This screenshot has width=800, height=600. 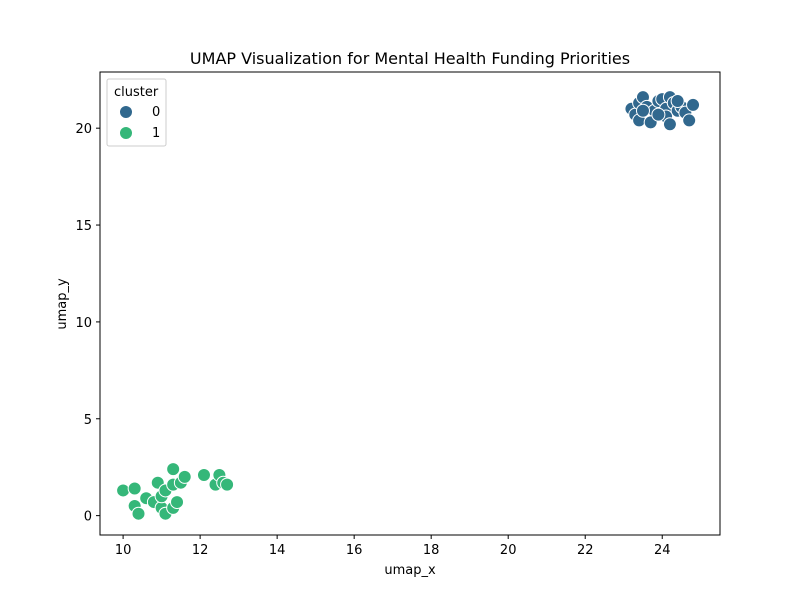 What do you see at coordinates (88, 420) in the screenshot?
I see `y-tick-label: 5` at bounding box center [88, 420].